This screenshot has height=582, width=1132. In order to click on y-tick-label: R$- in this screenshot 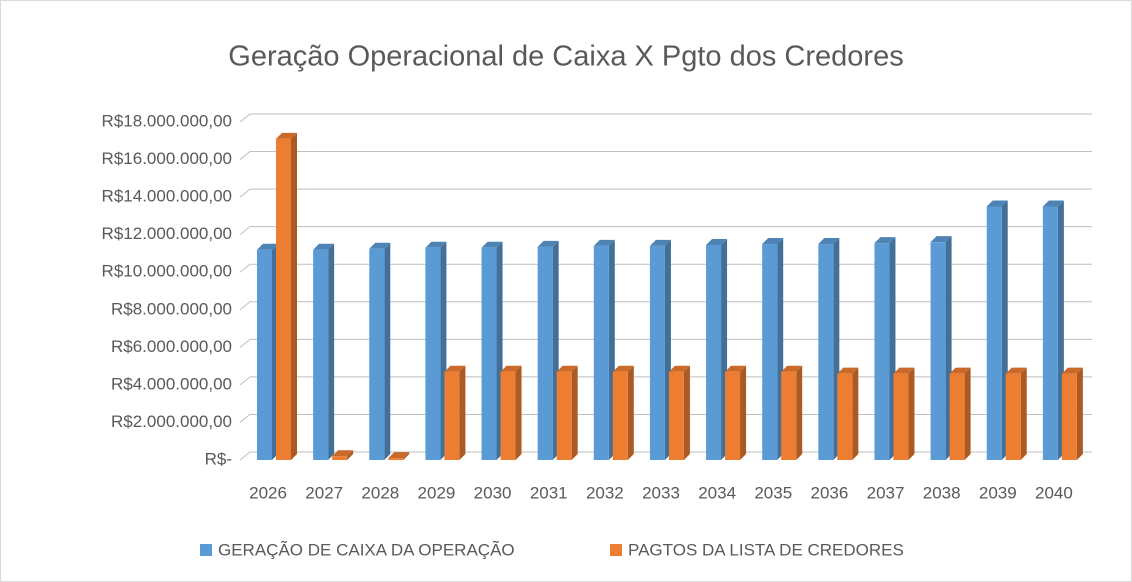, I will do `click(218, 458)`.